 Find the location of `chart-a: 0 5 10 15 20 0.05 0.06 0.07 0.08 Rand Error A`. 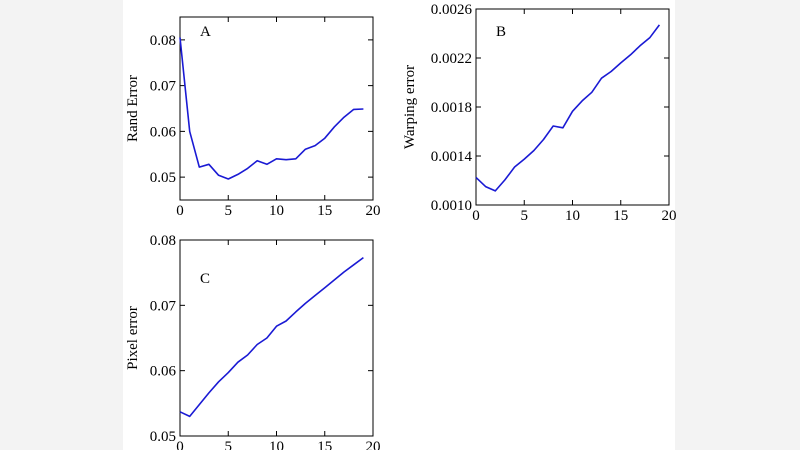

chart-a: 0 5 10 15 20 0.05 0.06 0.07 0.08 Rand Error A is located at coordinates (253, 117).